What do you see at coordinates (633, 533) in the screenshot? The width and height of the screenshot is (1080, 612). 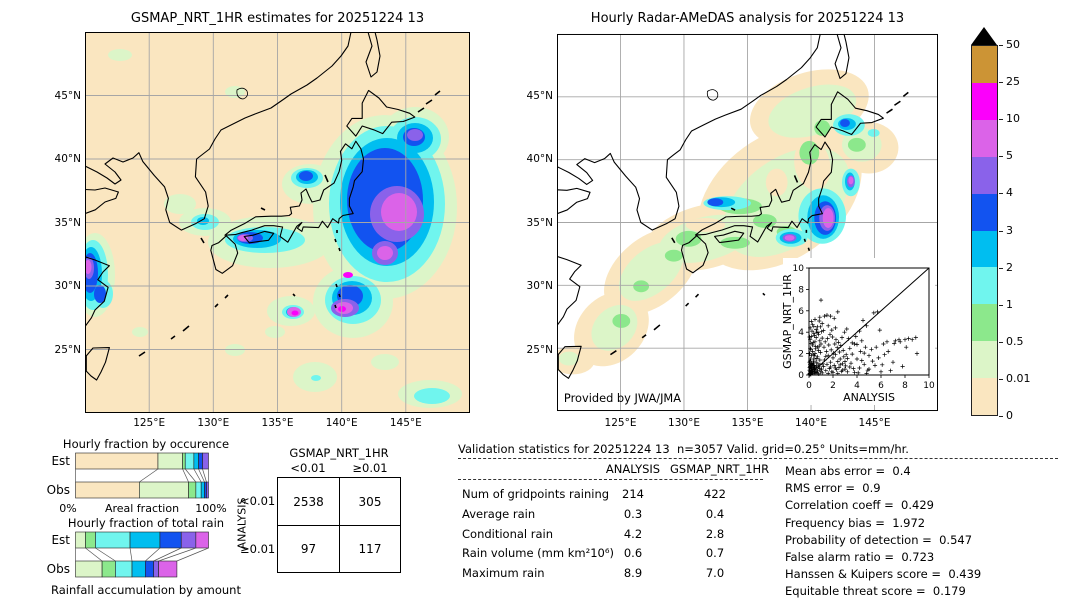 I see `validation-cell: 4.2` at bounding box center [633, 533].